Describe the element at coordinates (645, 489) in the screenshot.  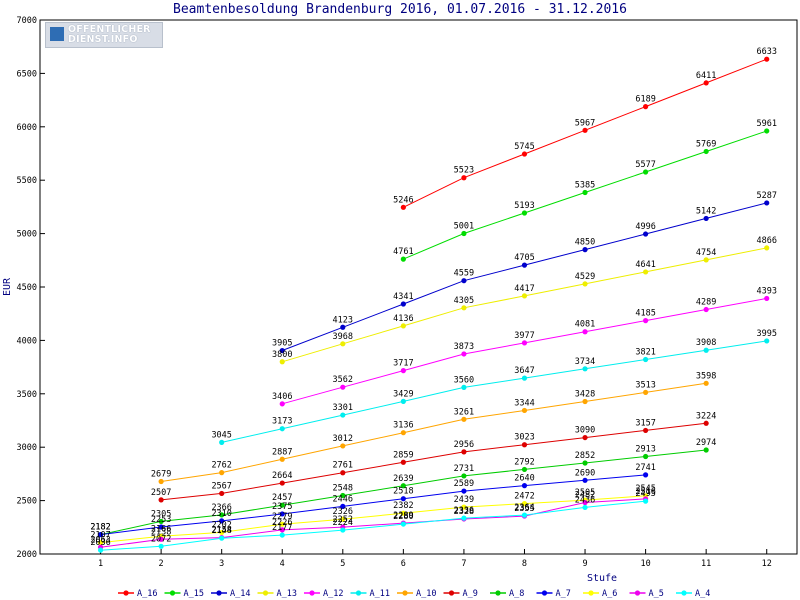
I see `data-label: 2545` at that location.